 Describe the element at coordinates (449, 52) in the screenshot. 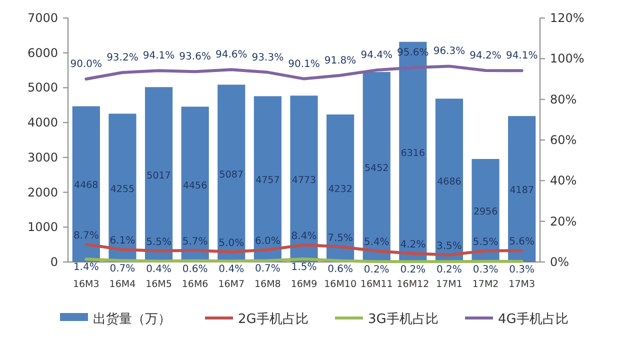

I see `data-label: 96.3%` at that location.